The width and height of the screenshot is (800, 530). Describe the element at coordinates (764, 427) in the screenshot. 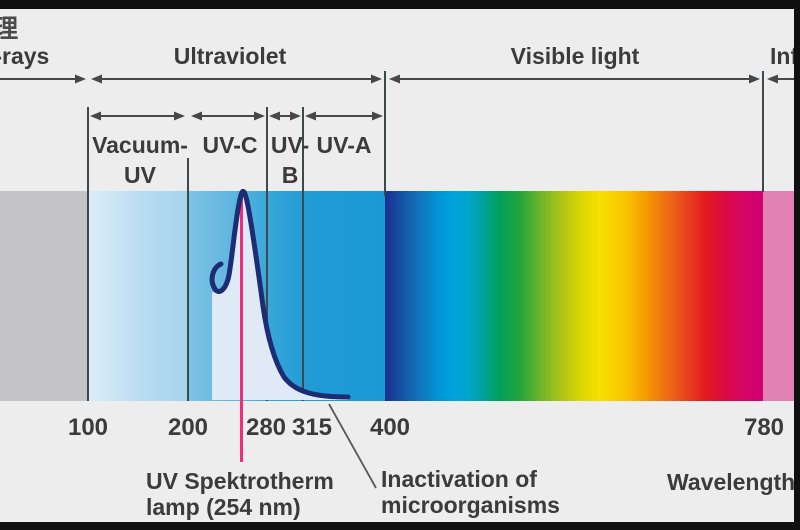

I see `tick-label-780: 780` at that location.